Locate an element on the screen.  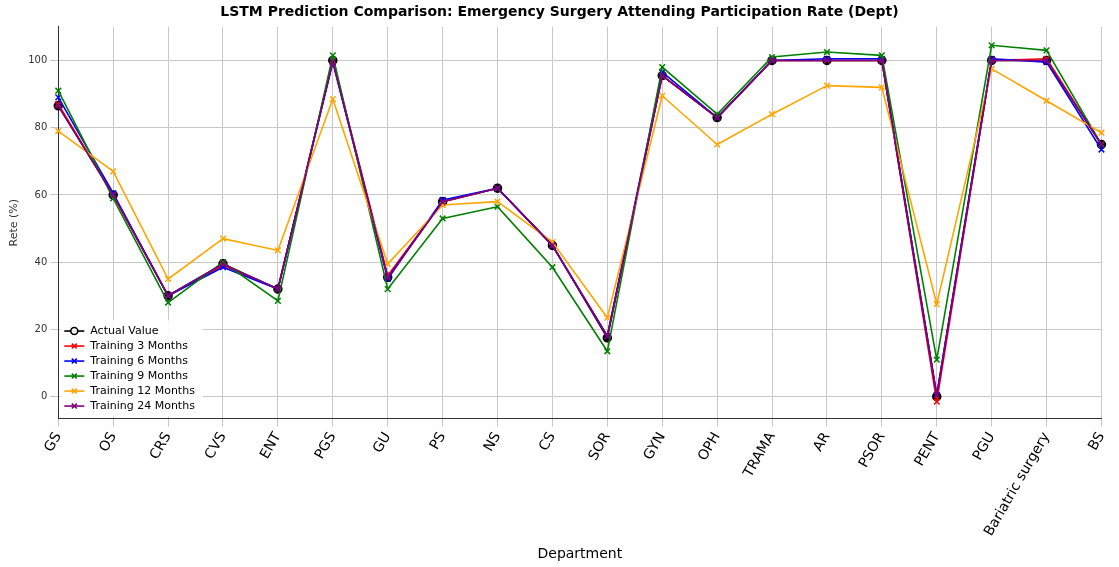
legend-label: Training 24 Months is located at coordinates (142, 405).